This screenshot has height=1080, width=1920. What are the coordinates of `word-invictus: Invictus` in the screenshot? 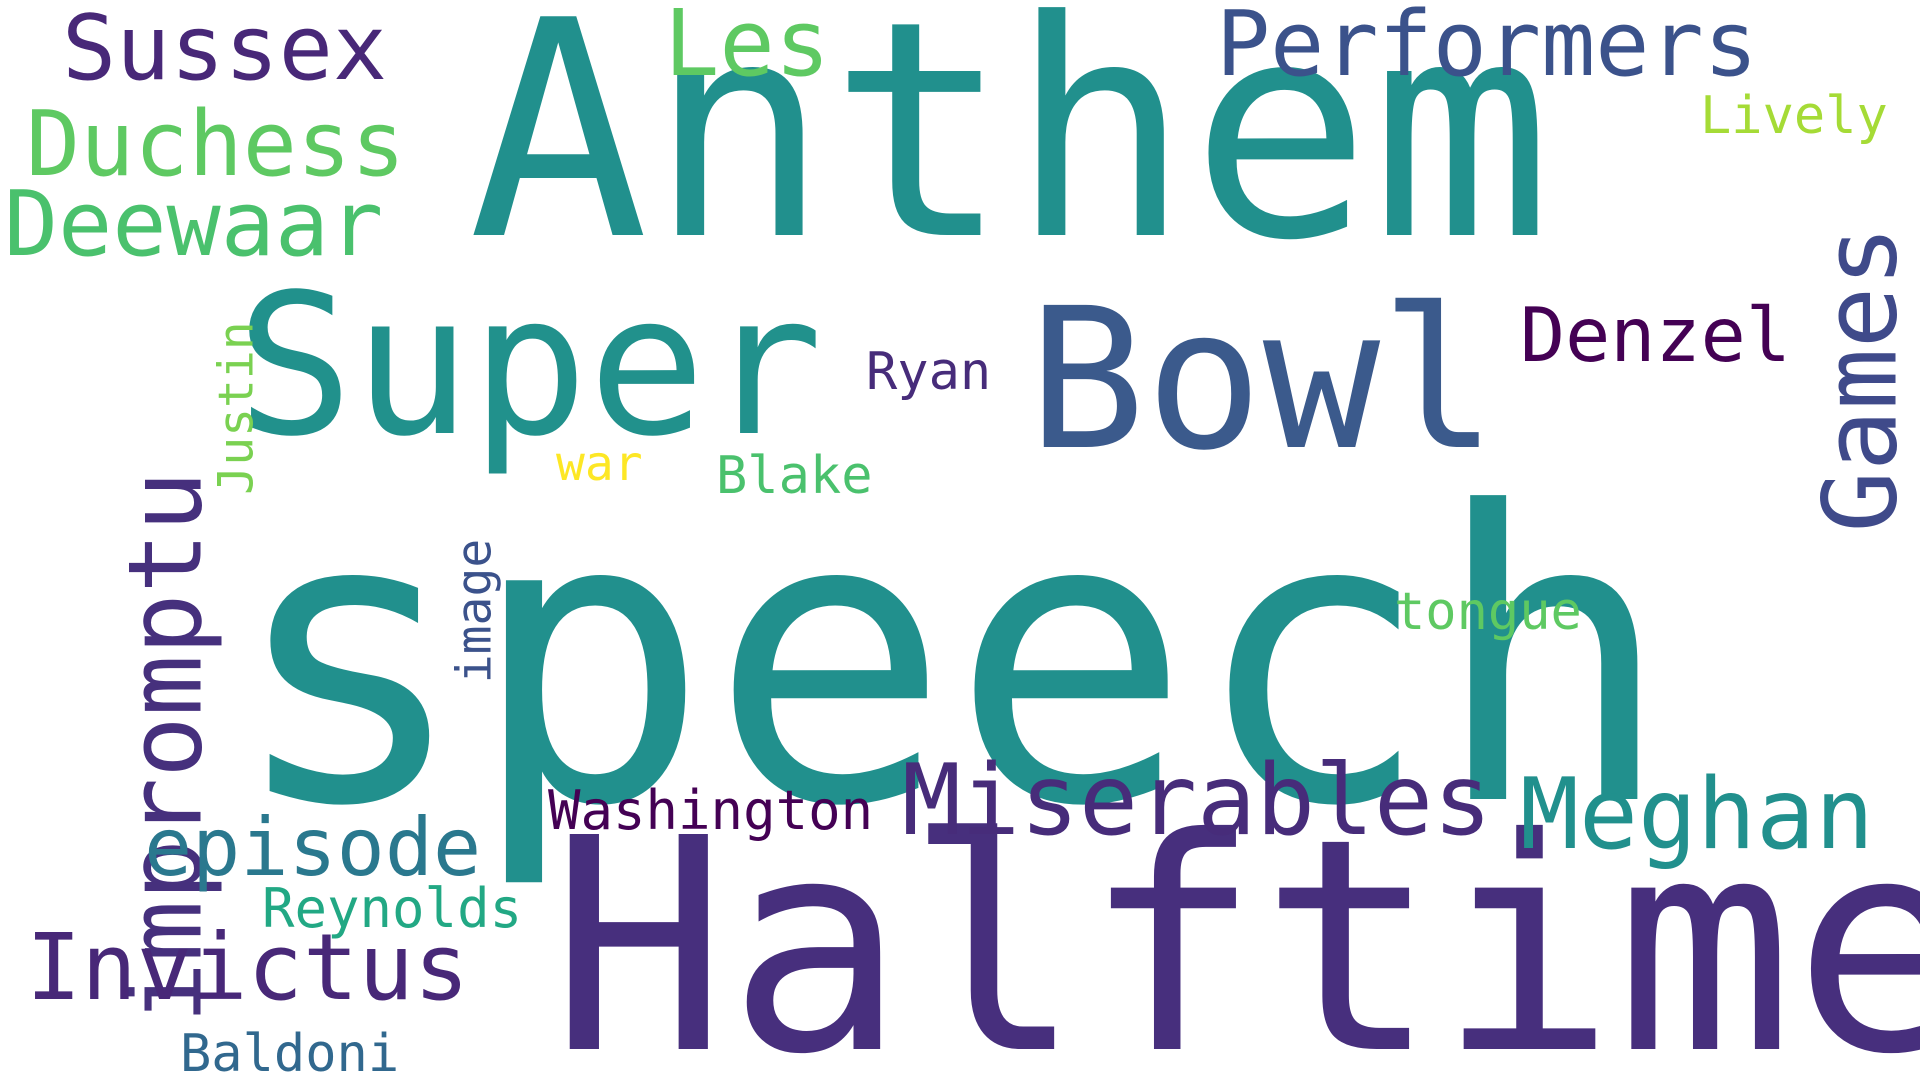 It's located at (248, 967).